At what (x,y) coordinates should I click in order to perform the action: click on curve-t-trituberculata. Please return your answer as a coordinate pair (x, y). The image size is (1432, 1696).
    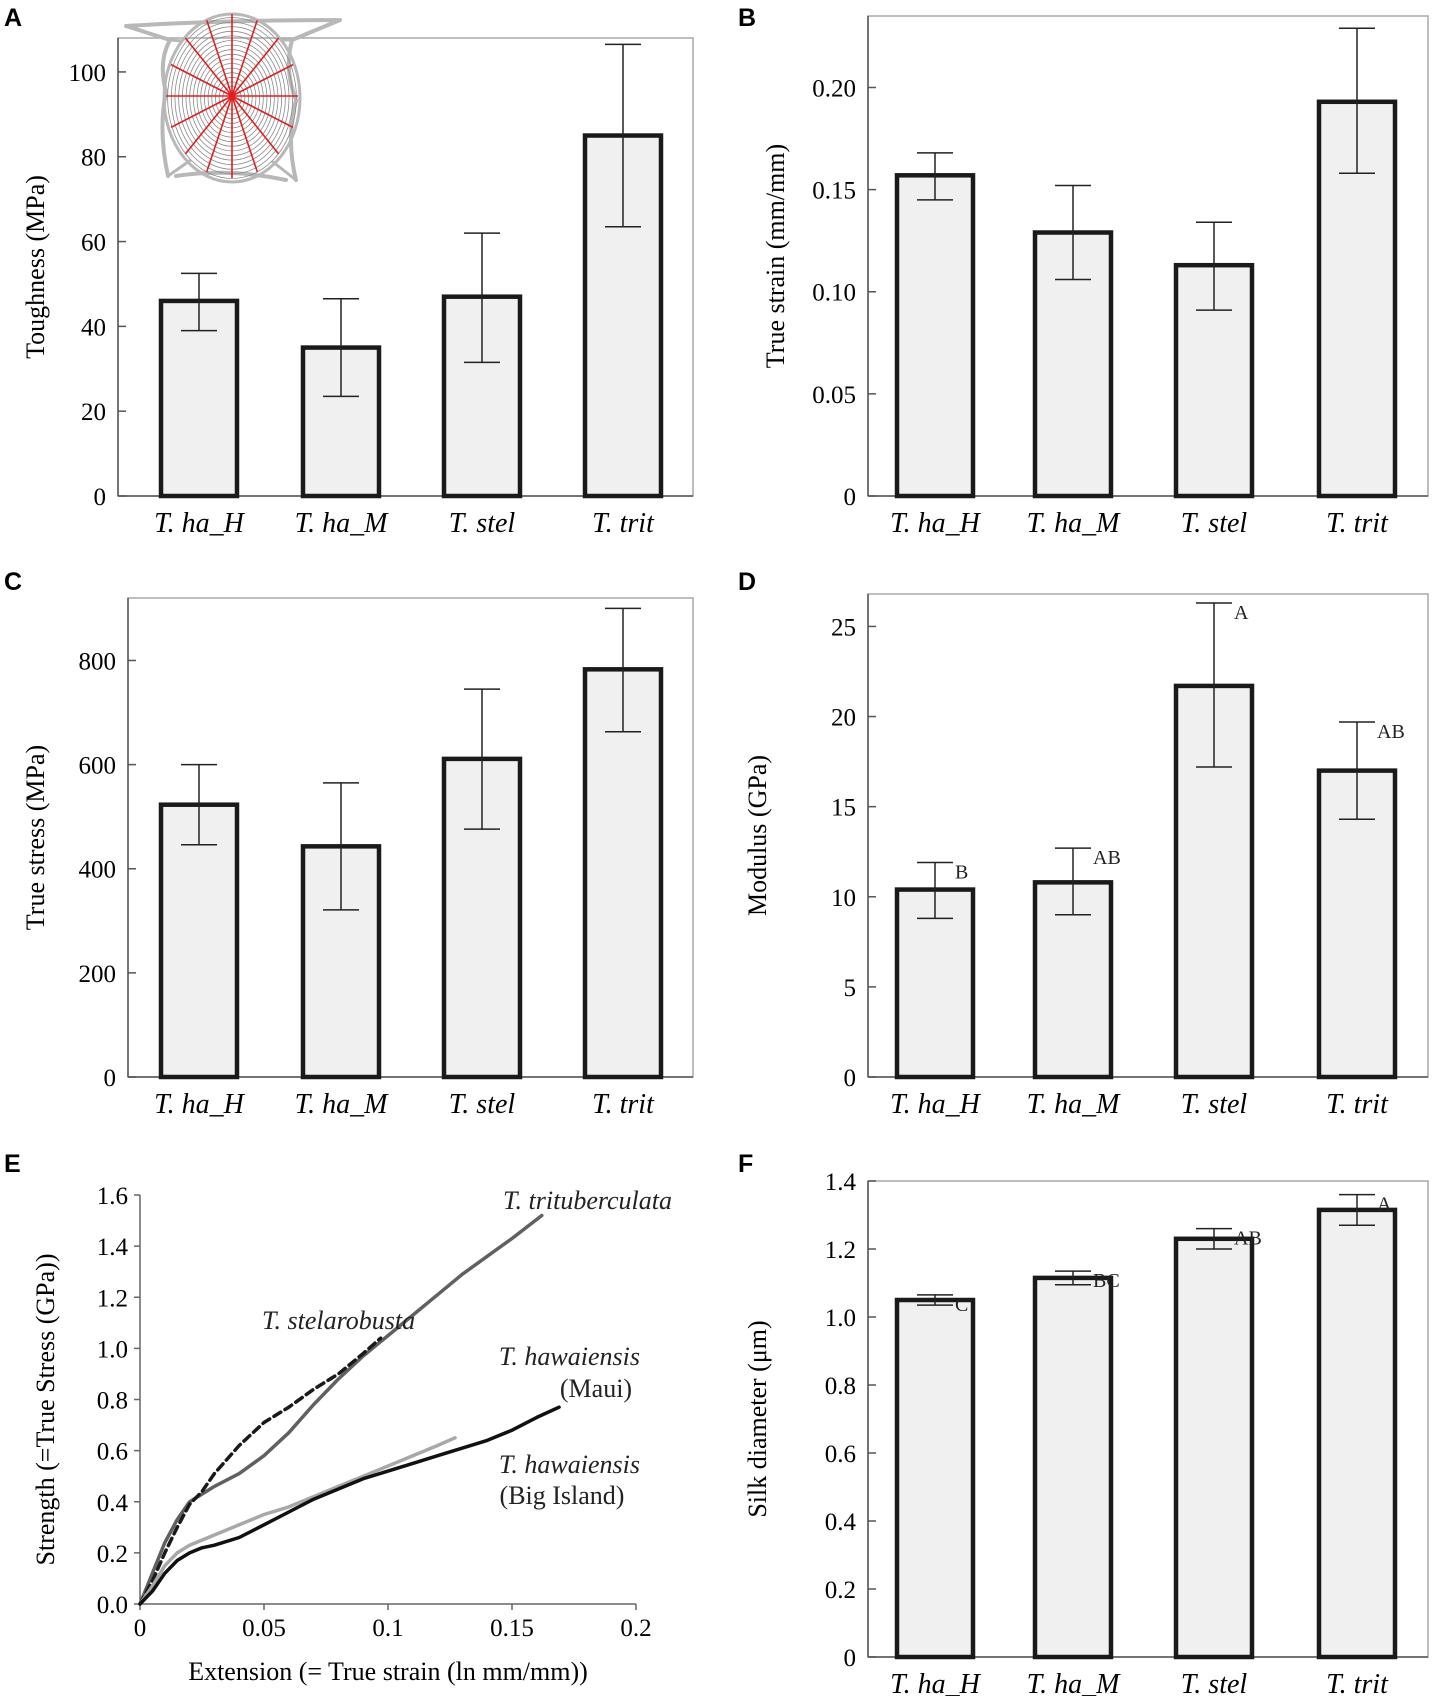
    Looking at the image, I should click on (341, 1409).